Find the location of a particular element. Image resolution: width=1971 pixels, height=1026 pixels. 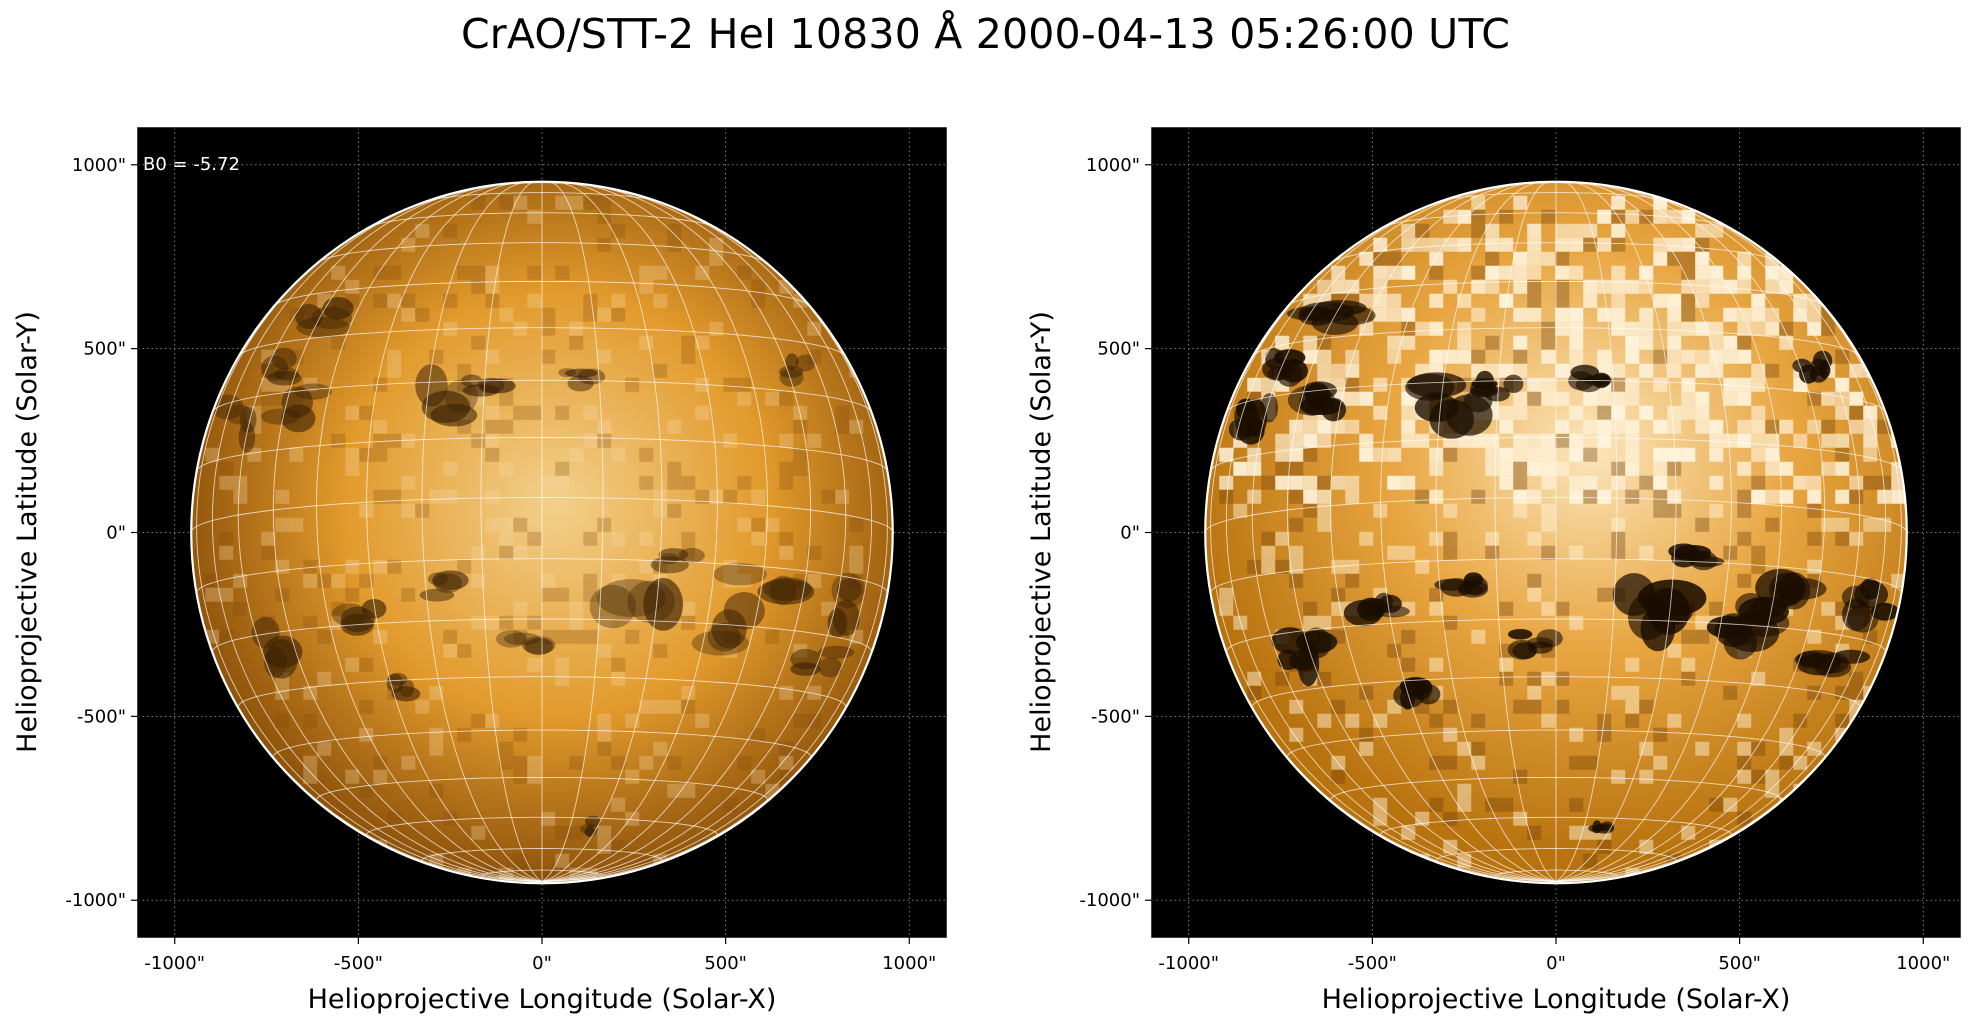

y-tick-label: 1000" is located at coordinates (1113, 165).